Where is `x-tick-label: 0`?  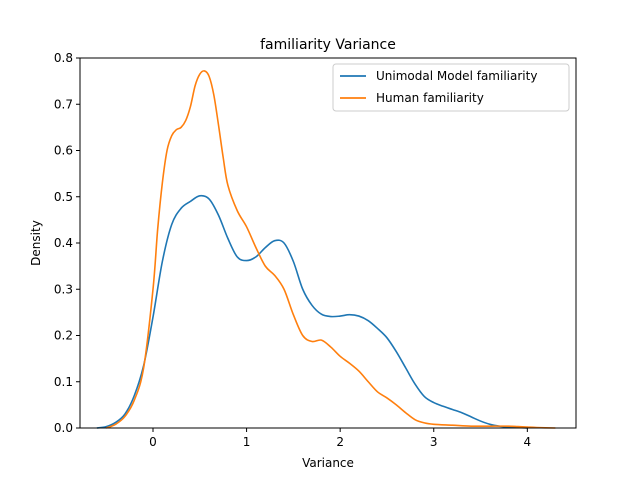 x-tick-label: 0 is located at coordinates (153, 442).